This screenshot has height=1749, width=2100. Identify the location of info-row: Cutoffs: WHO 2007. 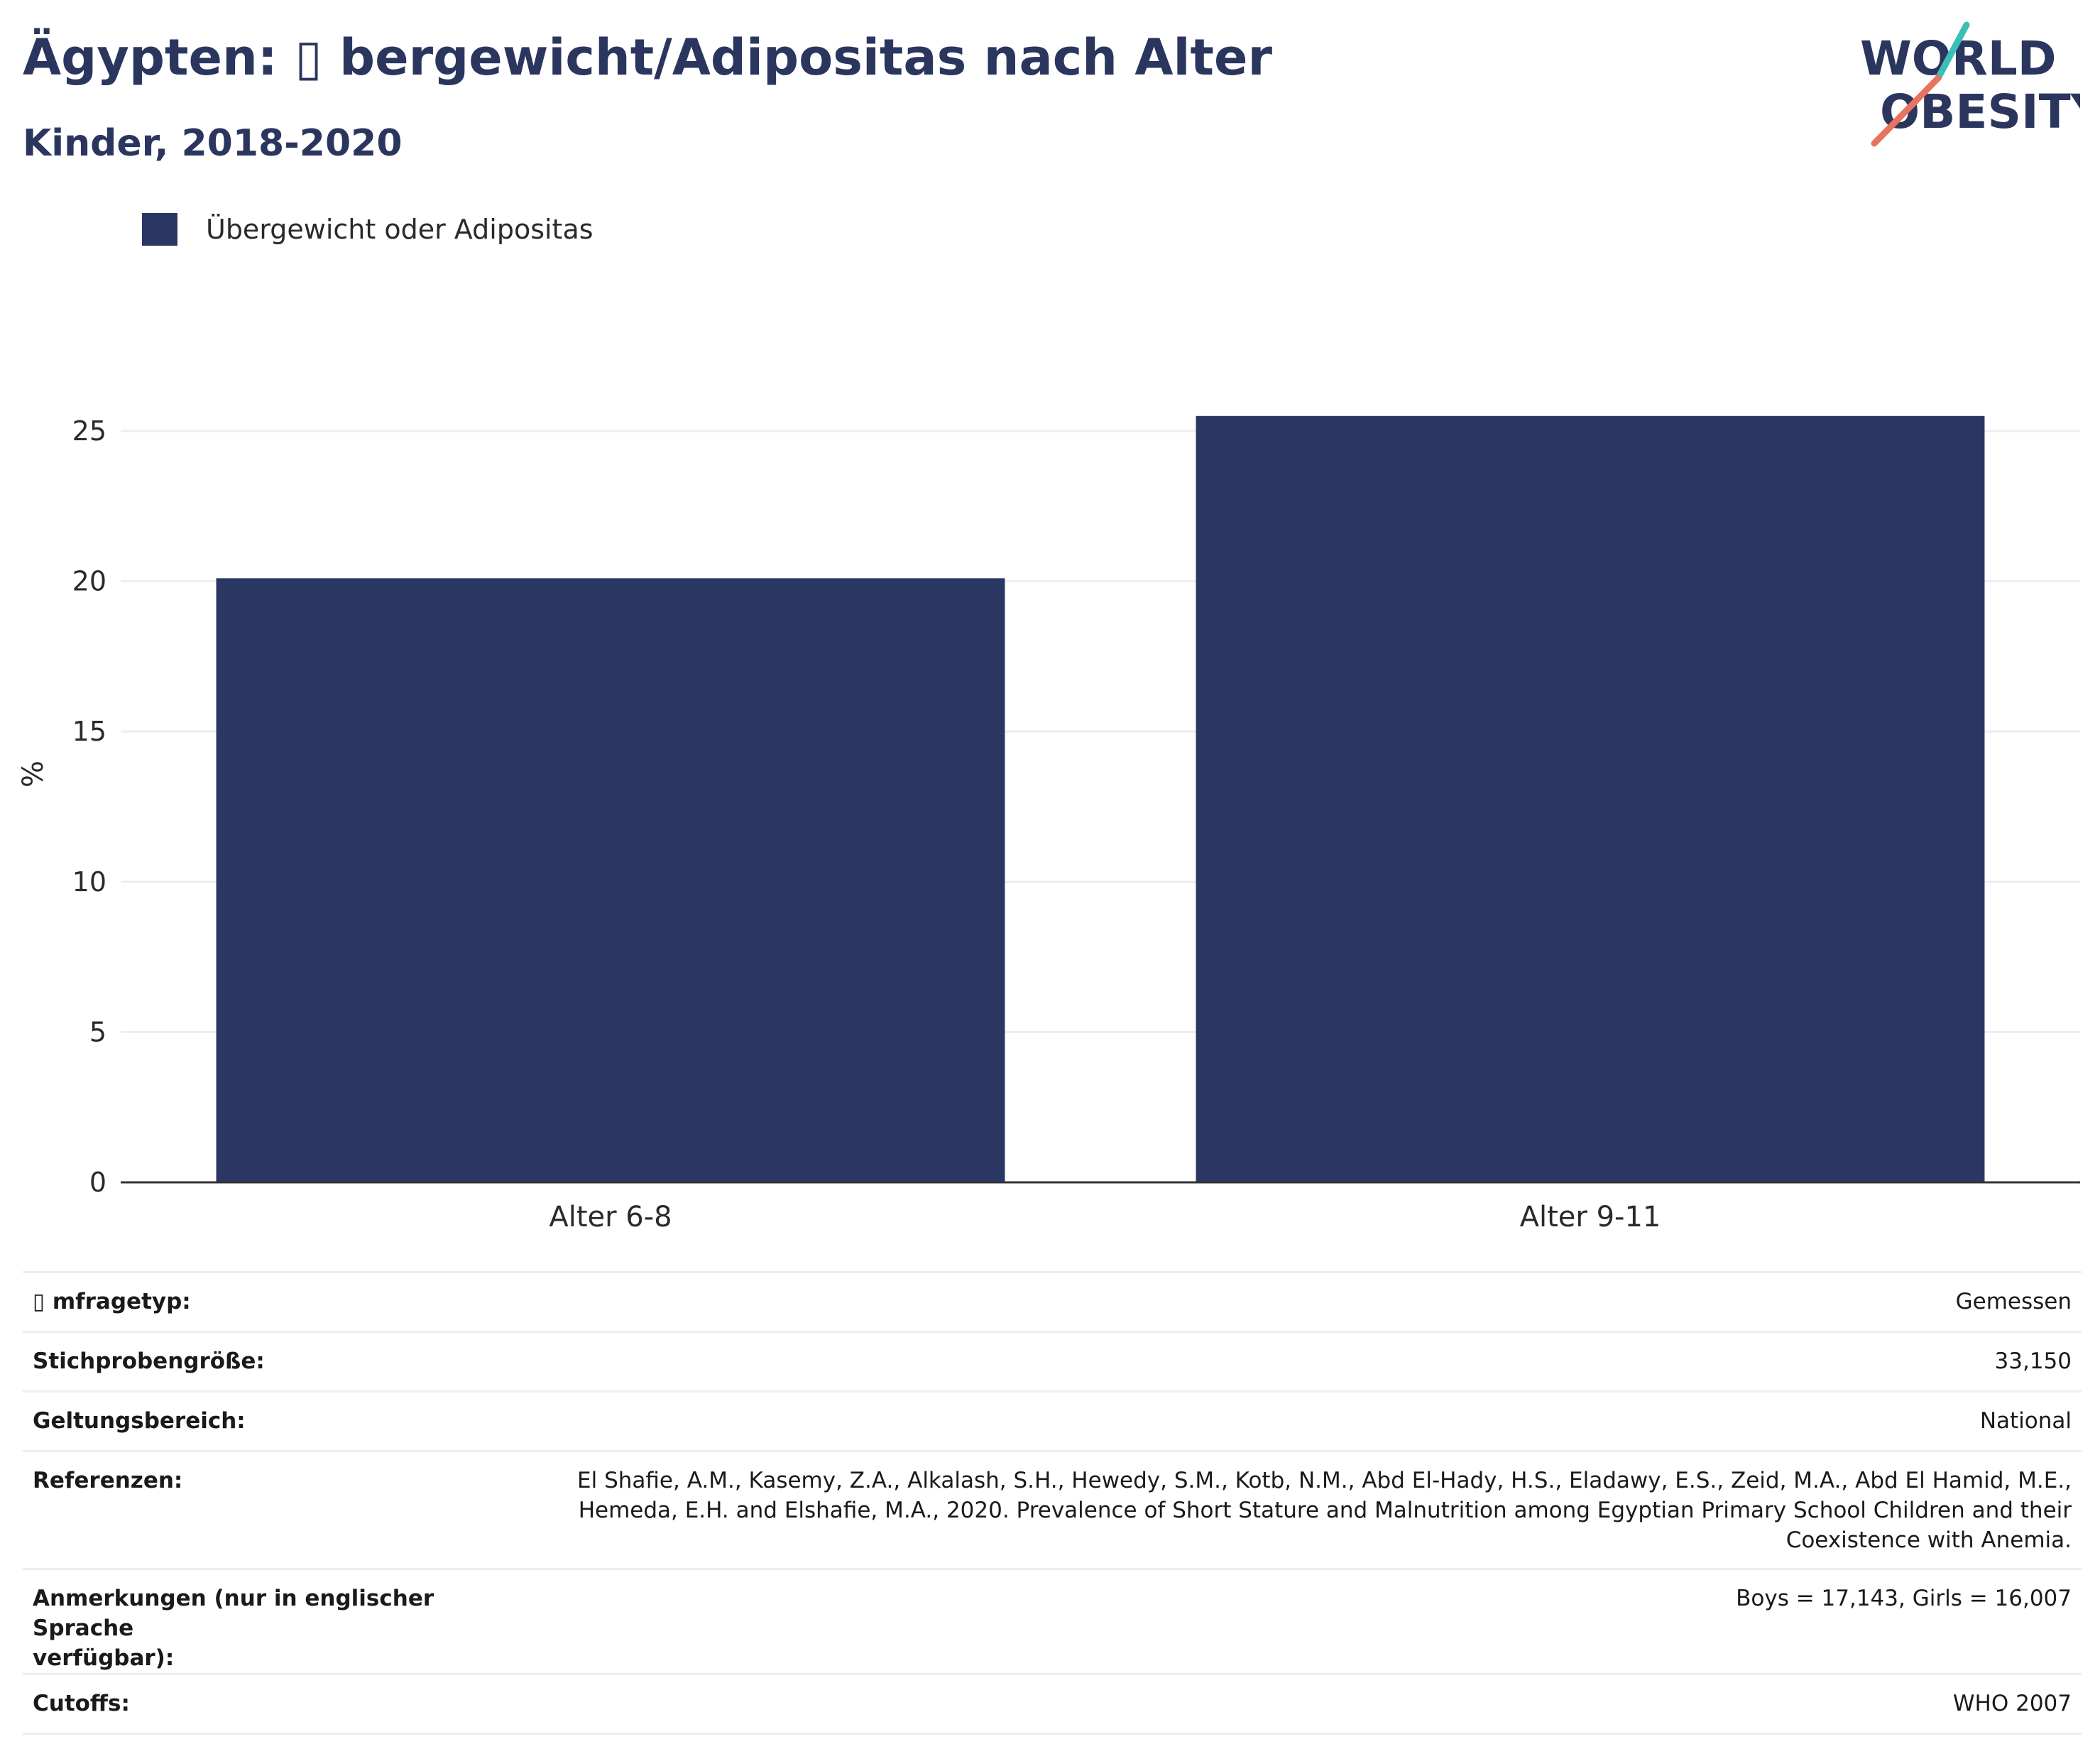
(1052, 1704).